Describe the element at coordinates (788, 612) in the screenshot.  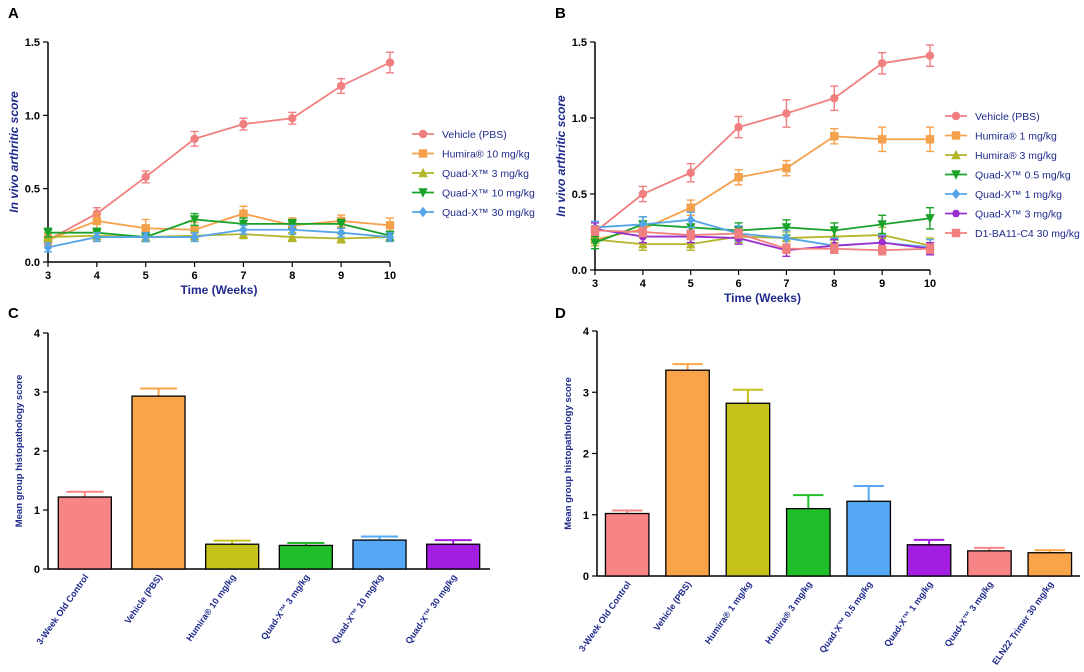
I see `category-label: Humira® 3 mg/kg` at that location.